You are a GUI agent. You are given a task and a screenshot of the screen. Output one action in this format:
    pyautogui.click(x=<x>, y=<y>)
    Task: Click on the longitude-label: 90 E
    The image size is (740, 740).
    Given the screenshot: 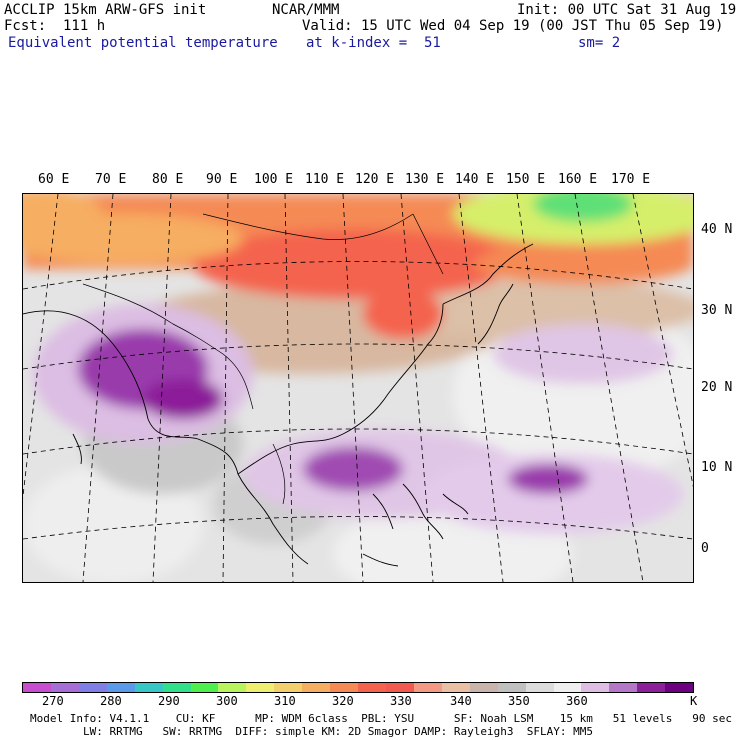 What is the action you would take?
    pyautogui.click(x=222, y=179)
    